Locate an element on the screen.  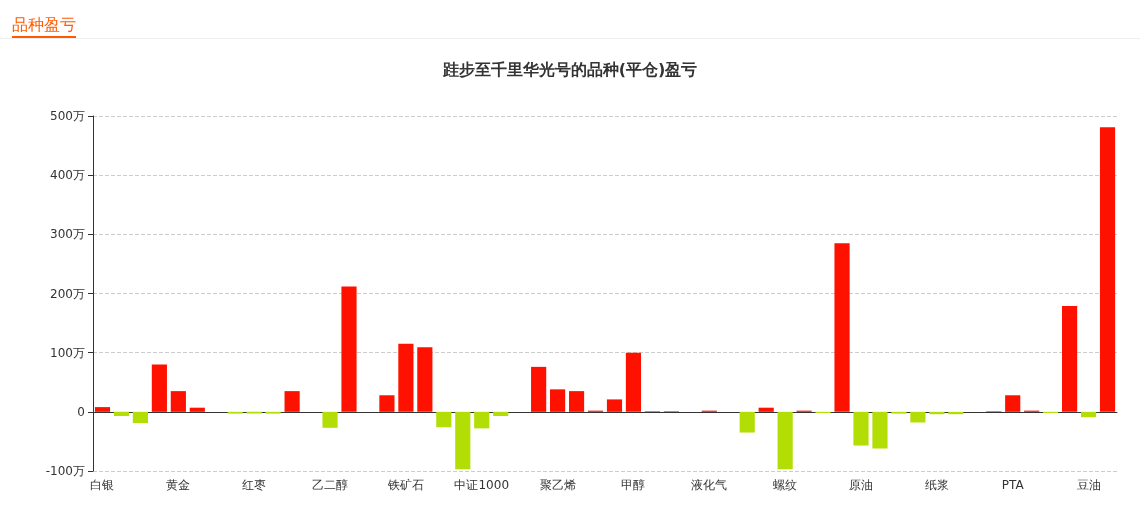
y-tick-label: 200万 is located at coordinates (67, 293).